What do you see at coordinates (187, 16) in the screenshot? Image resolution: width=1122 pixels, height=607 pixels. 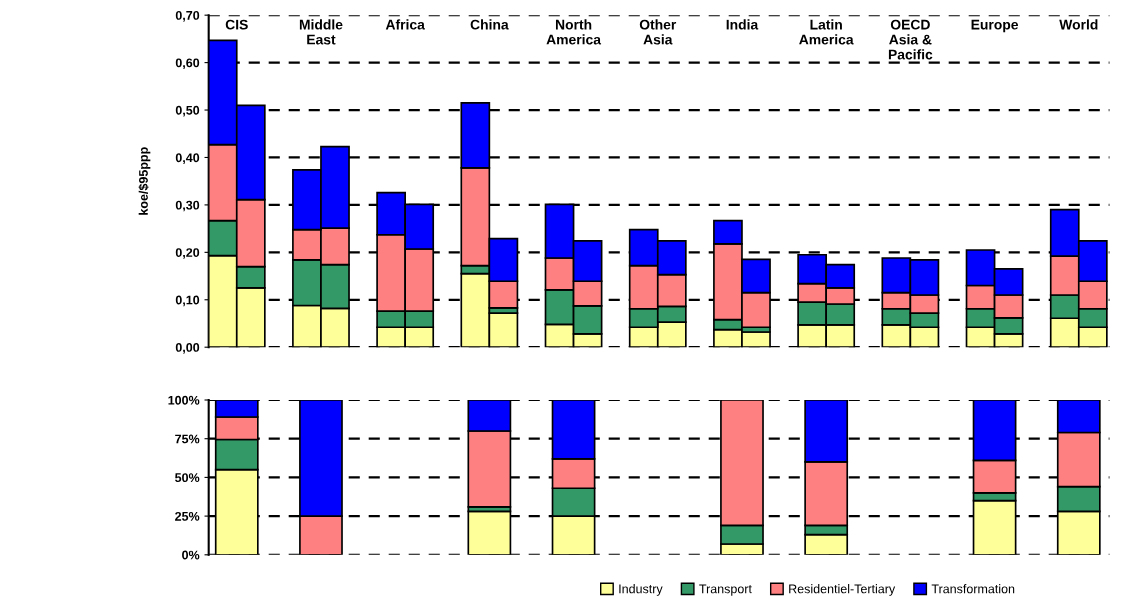 I see `y-tick-label: 0,70` at bounding box center [187, 16].